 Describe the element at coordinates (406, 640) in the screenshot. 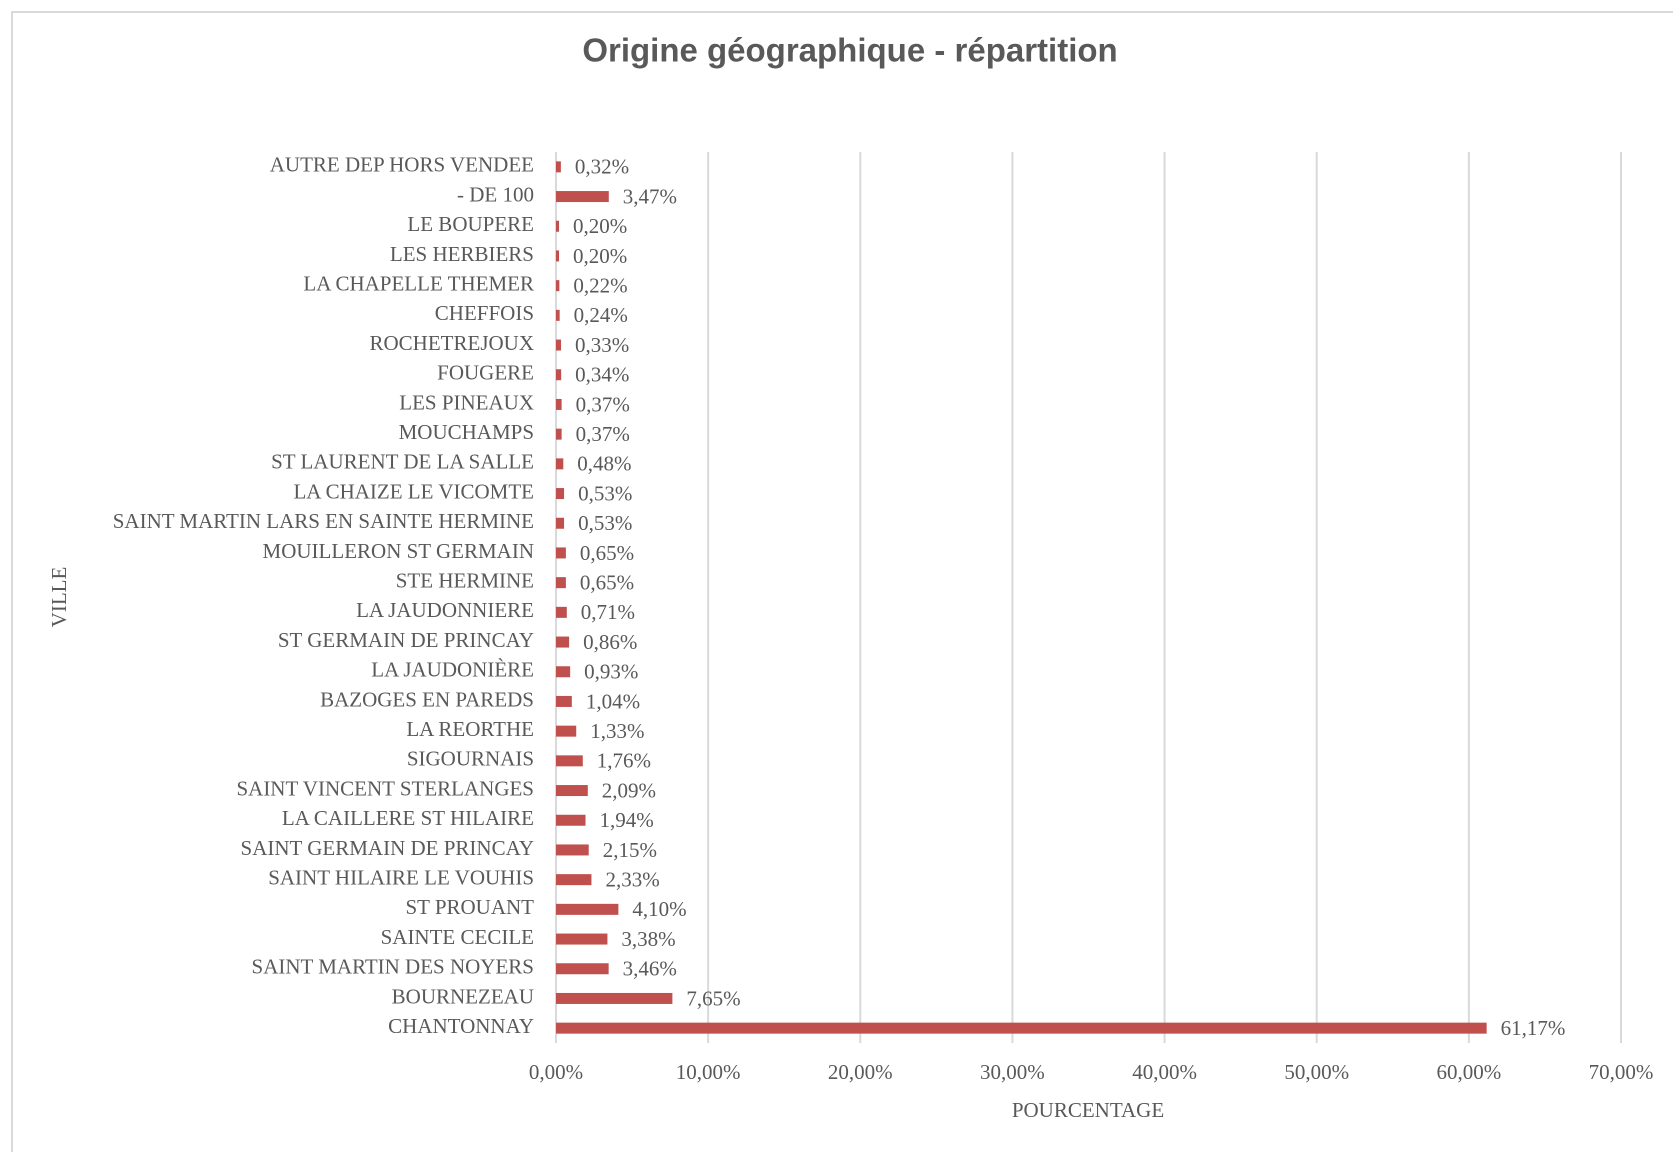

I see `y-tick-label: ST GERMAIN DE PRINCAY` at that location.